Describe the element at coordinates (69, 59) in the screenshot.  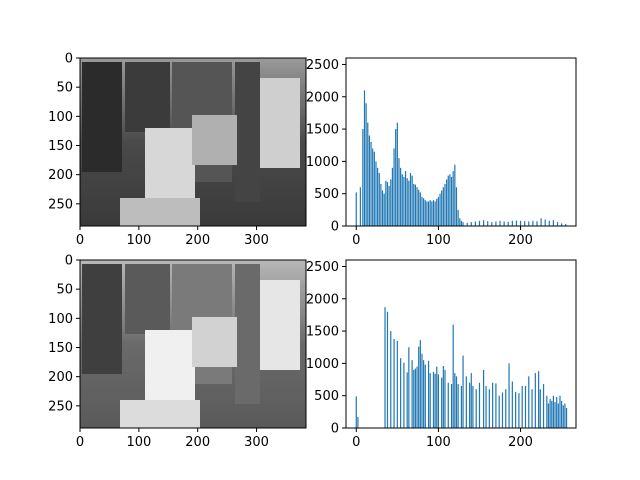
I see `y-tick-label: 0` at that location.